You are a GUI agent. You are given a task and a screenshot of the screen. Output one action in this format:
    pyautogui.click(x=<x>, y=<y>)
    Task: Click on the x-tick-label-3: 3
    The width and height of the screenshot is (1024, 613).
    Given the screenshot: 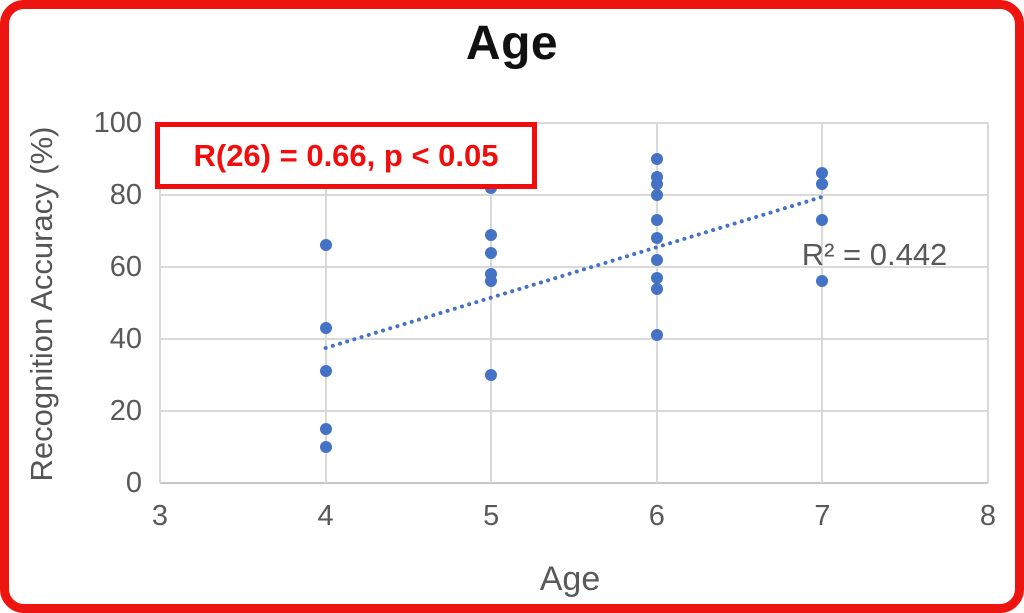 What is the action you would take?
    pyautogui.click(x=160, y=516)
    